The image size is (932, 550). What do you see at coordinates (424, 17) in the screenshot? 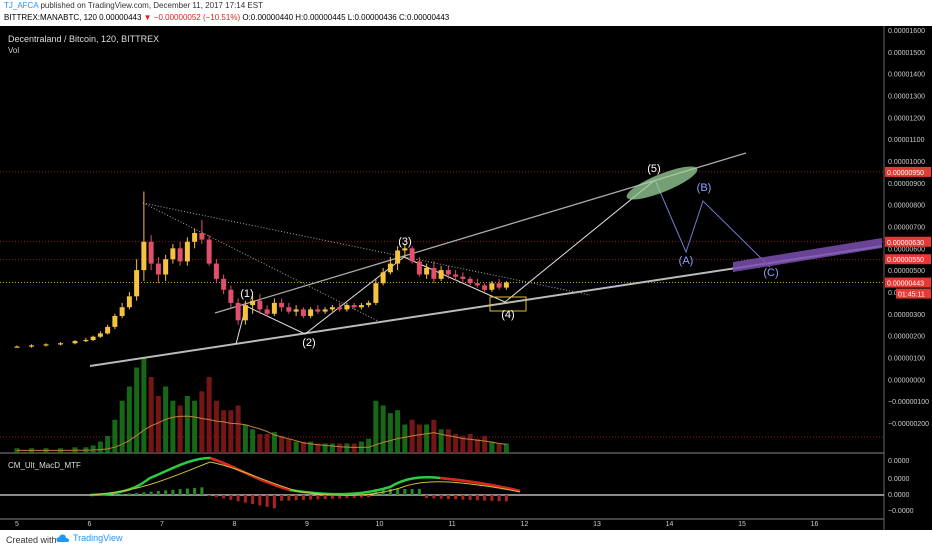
I see `close-value: C:0.00000443` at bounding box center [424, 17].